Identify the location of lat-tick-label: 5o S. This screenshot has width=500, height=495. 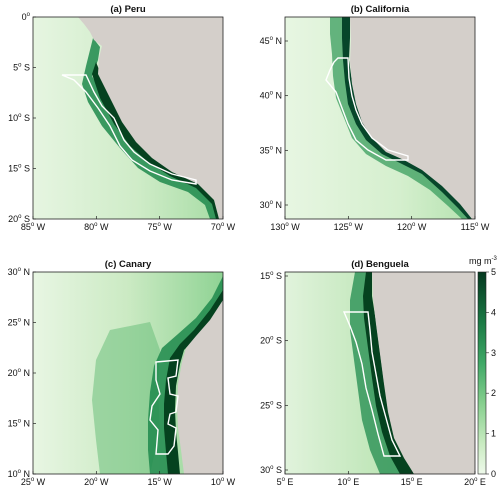
(21, 68).